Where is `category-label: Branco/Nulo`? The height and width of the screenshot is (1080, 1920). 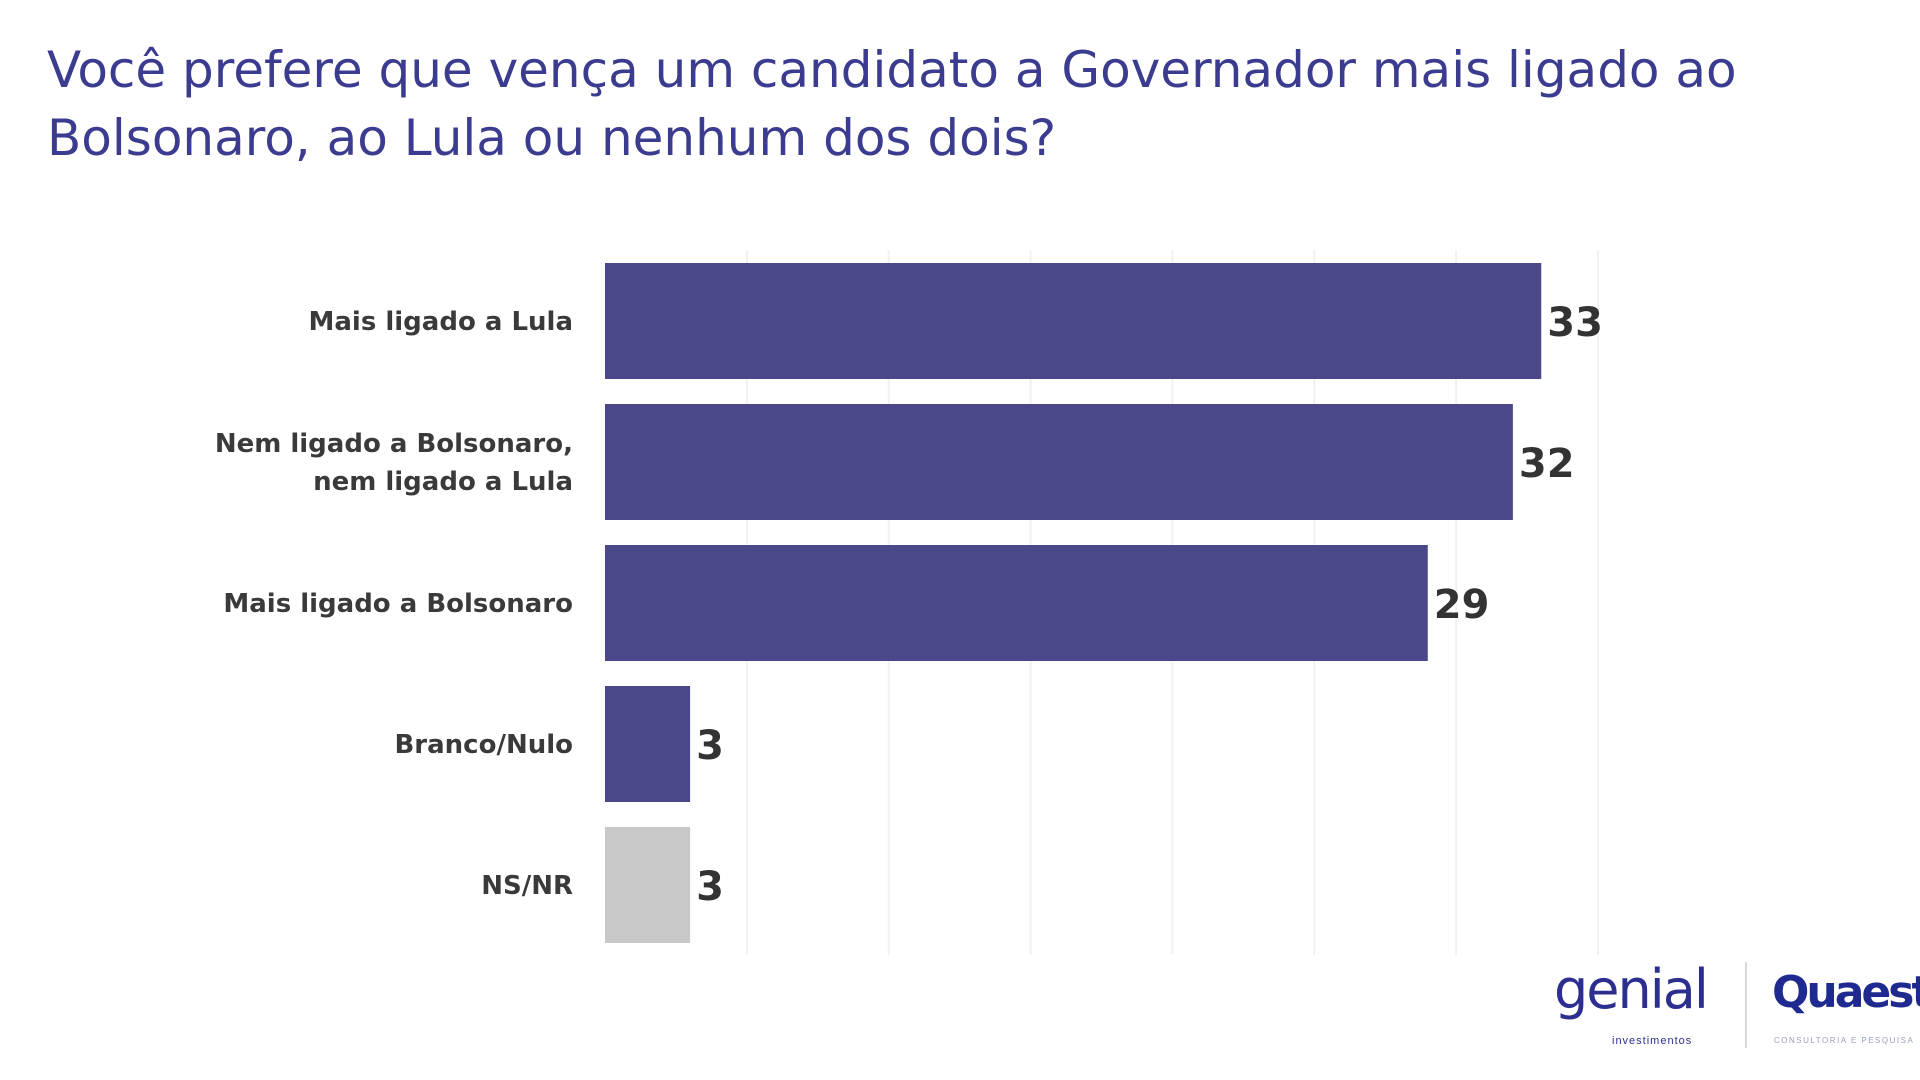
category-label: Branco/Nulo is located at coordinates (483, 745).